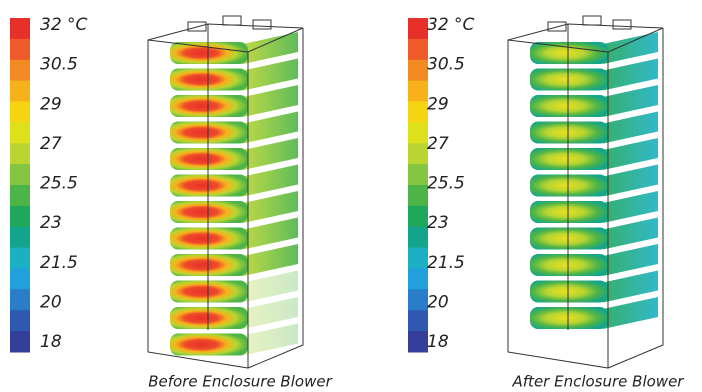 The image size is (702, 392). I want to click on caption: After Enclosure Blower, so click(598, 382).